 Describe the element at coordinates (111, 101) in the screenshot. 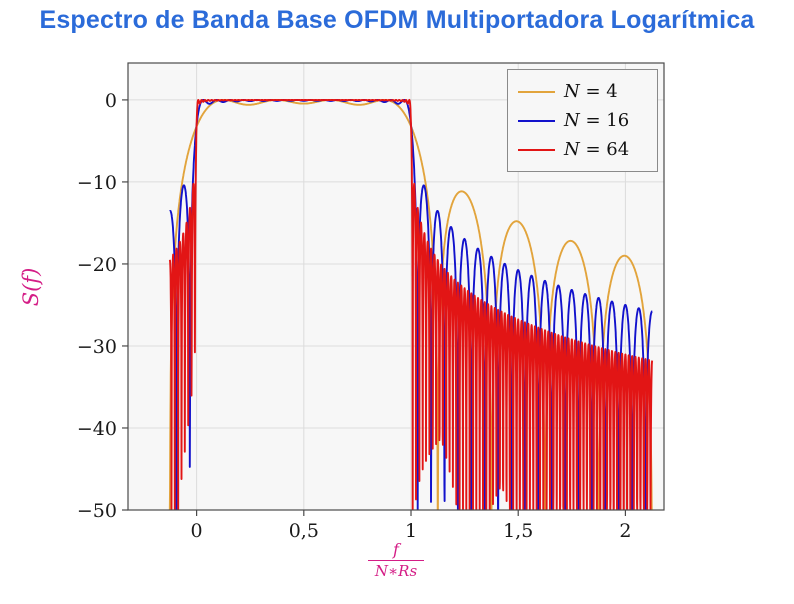

I see `y-tick-label: 0` at that location.